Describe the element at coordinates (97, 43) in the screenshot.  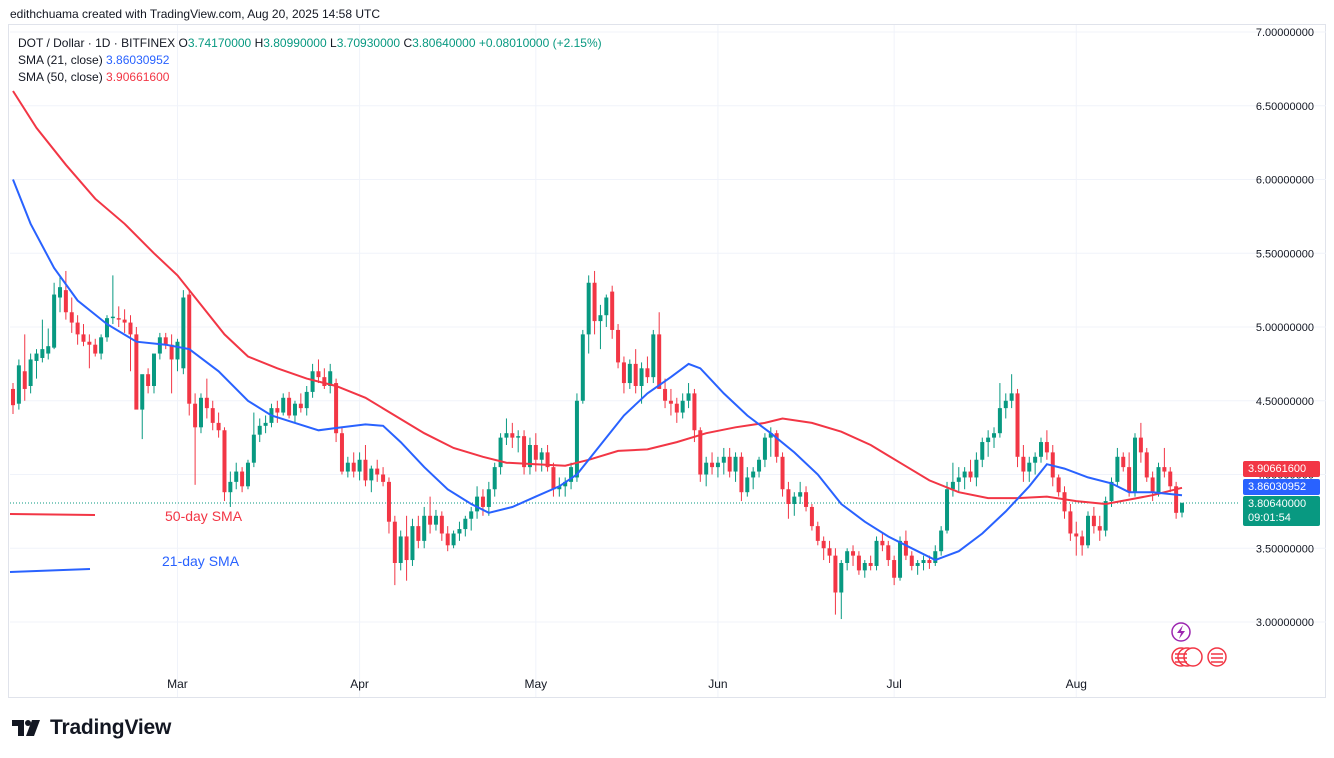
I see `symbol-title: DOT / Dollar · 1D · BITFINEX` at that location.